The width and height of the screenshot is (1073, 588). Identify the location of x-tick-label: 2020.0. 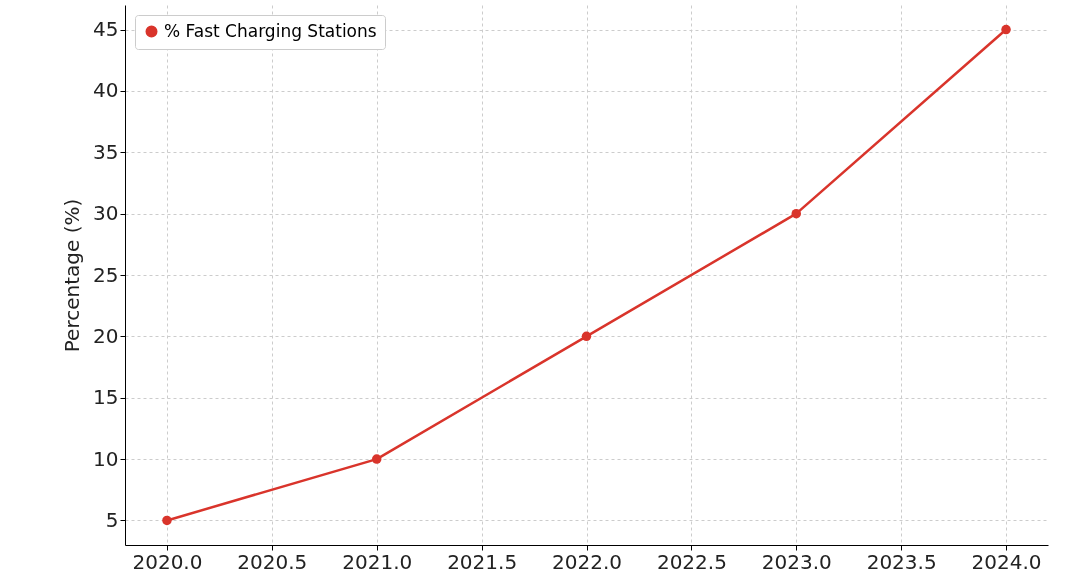
(167, 561).